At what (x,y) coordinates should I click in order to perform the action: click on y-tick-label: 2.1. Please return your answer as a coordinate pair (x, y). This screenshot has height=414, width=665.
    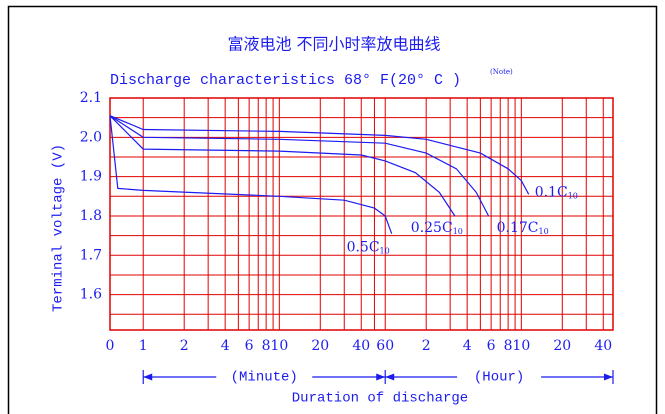
    Looking at the image, I should click on (91, 98).